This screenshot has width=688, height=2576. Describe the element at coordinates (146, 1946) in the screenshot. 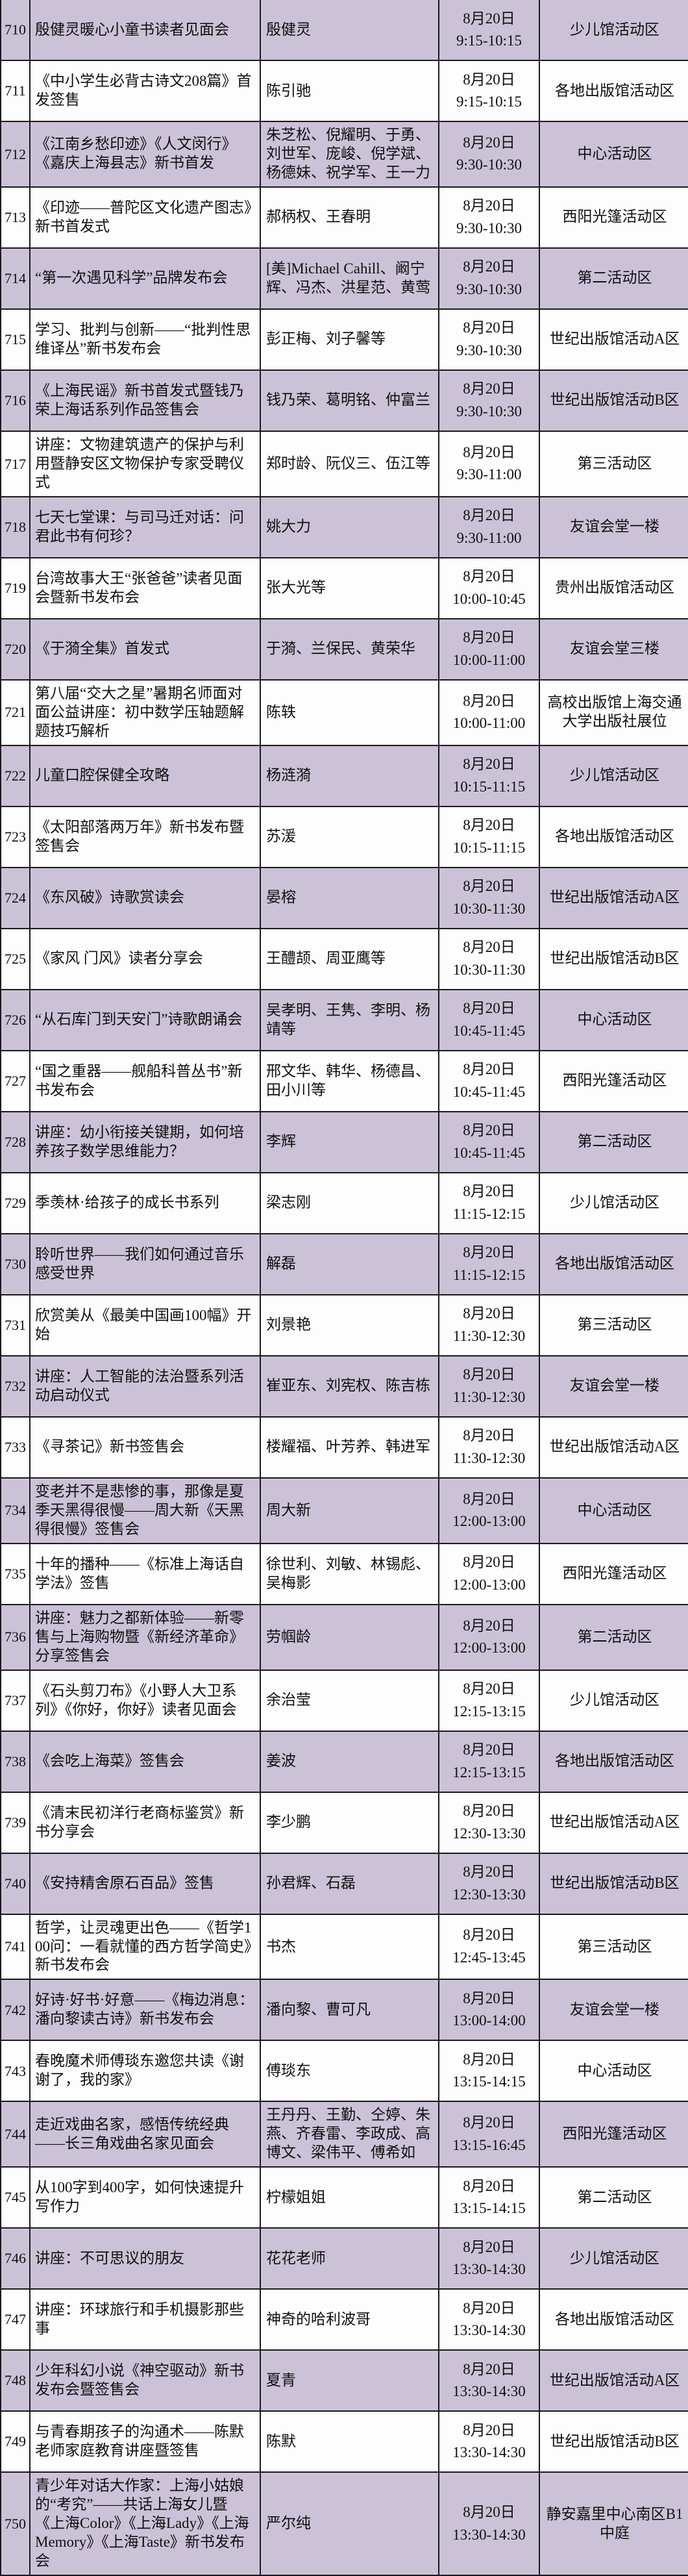

I see `event-title: 哲学，让灵魂更出色——《哲学100问：一看就懂的西方哲学简史》新书发布会` at that location.